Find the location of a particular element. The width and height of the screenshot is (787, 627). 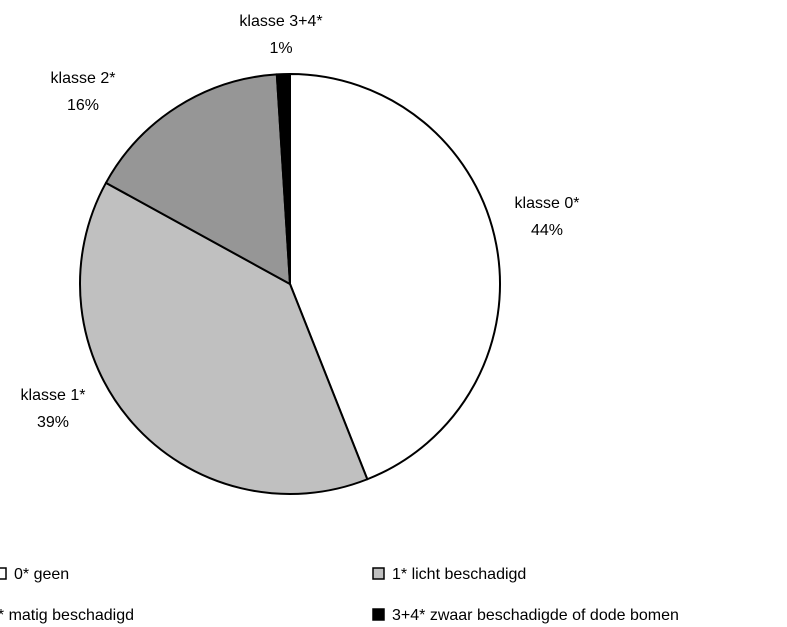

slice-label-klasse-0: klasse 0* is located at coordinates (547, 203).